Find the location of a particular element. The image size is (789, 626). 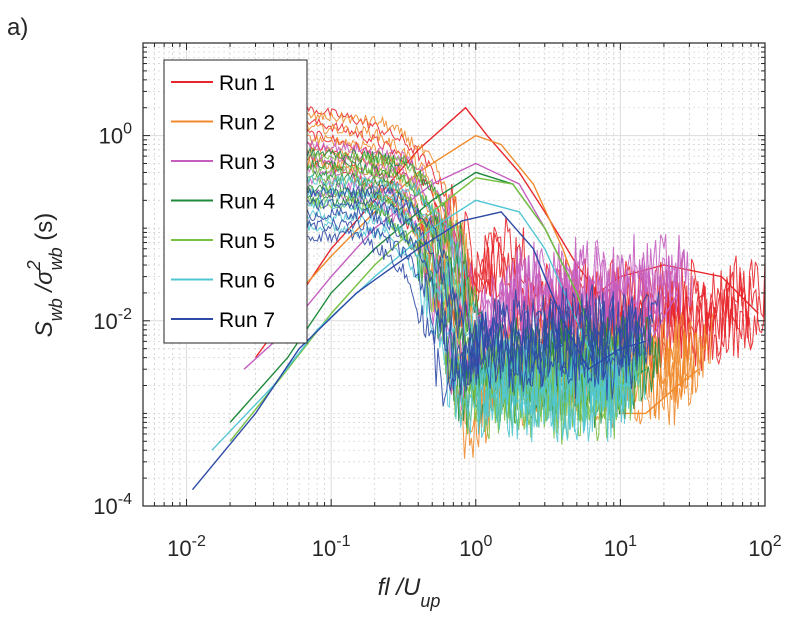

x-axis-label-main: fl /U is located at coordinates (399, 587).